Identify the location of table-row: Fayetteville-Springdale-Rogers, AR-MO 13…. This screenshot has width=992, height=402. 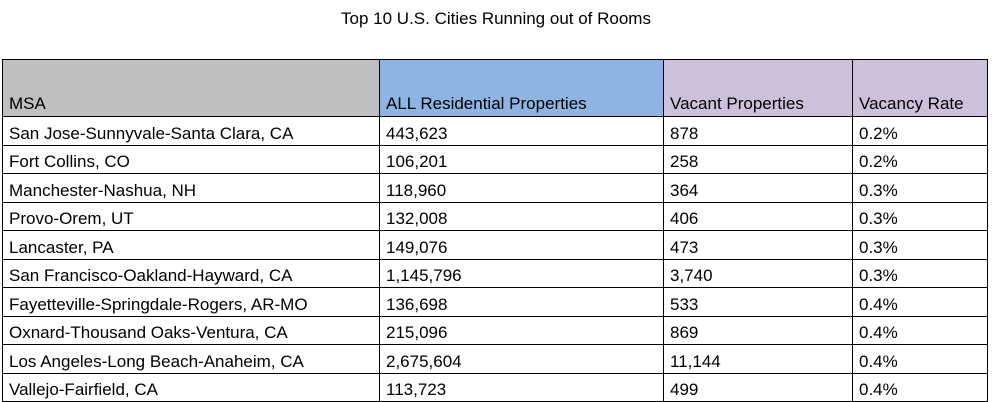
(495, 302).